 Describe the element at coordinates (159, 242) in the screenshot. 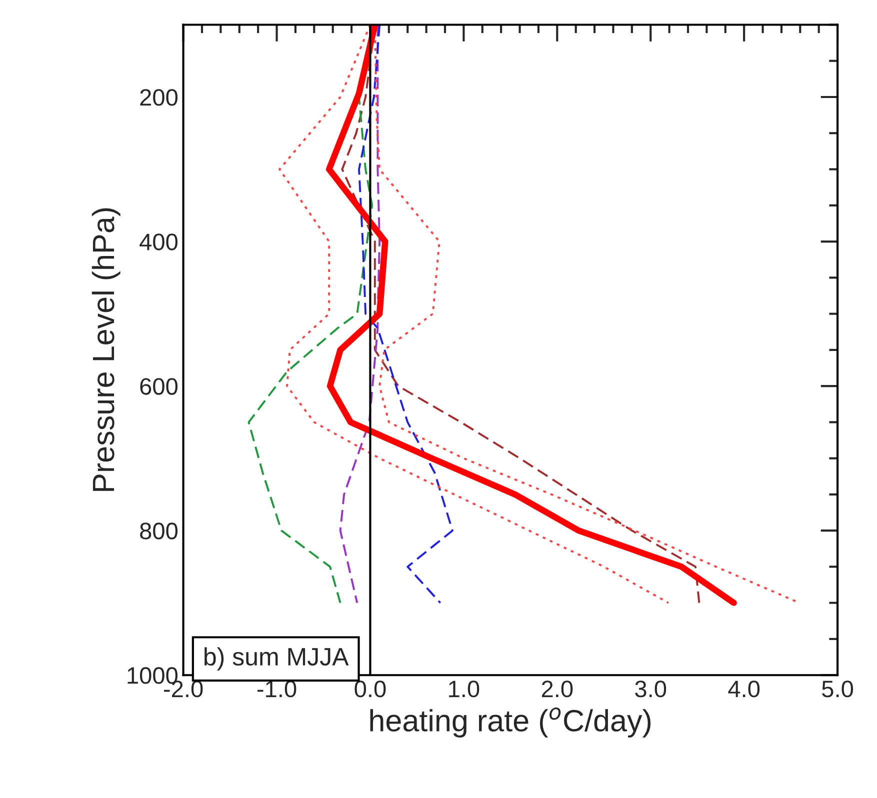

I see `y-tick-label: 400` at that location.